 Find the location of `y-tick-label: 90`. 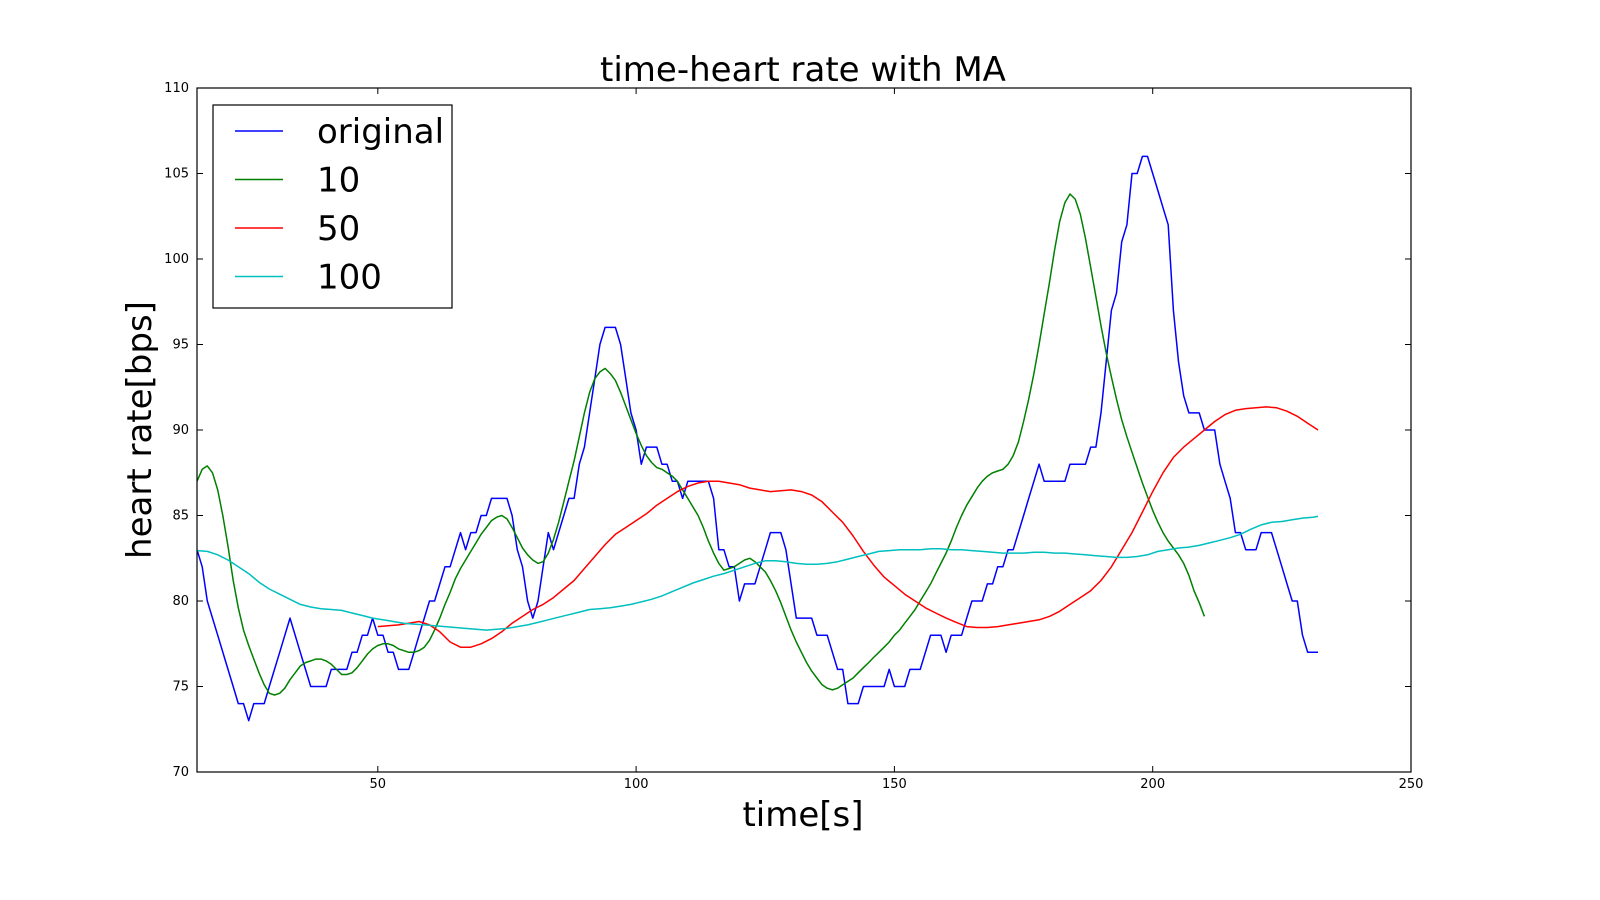

y-tick-label: 90 is located at coordinates (180, 430).